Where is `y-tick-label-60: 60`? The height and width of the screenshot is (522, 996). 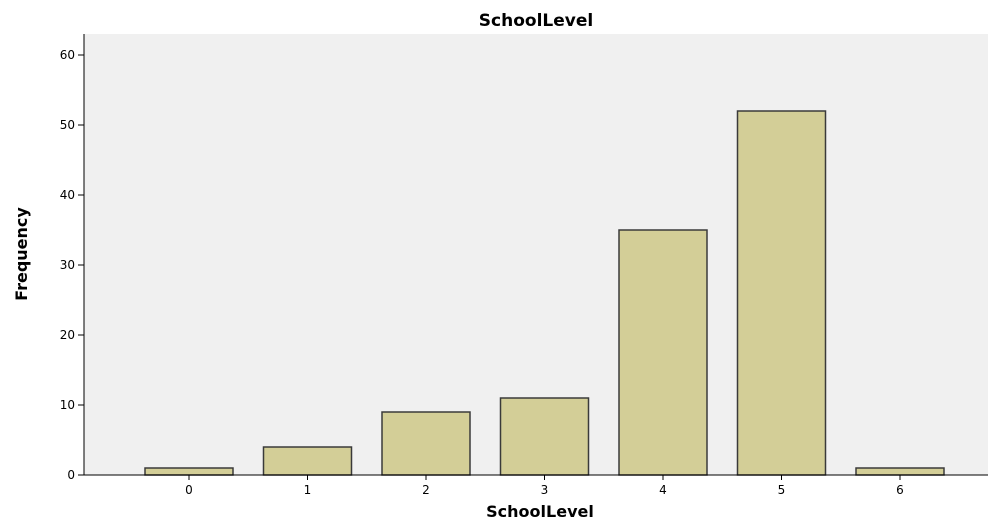
y-tick-label-60: 60 is located at coordinates (67, 55).